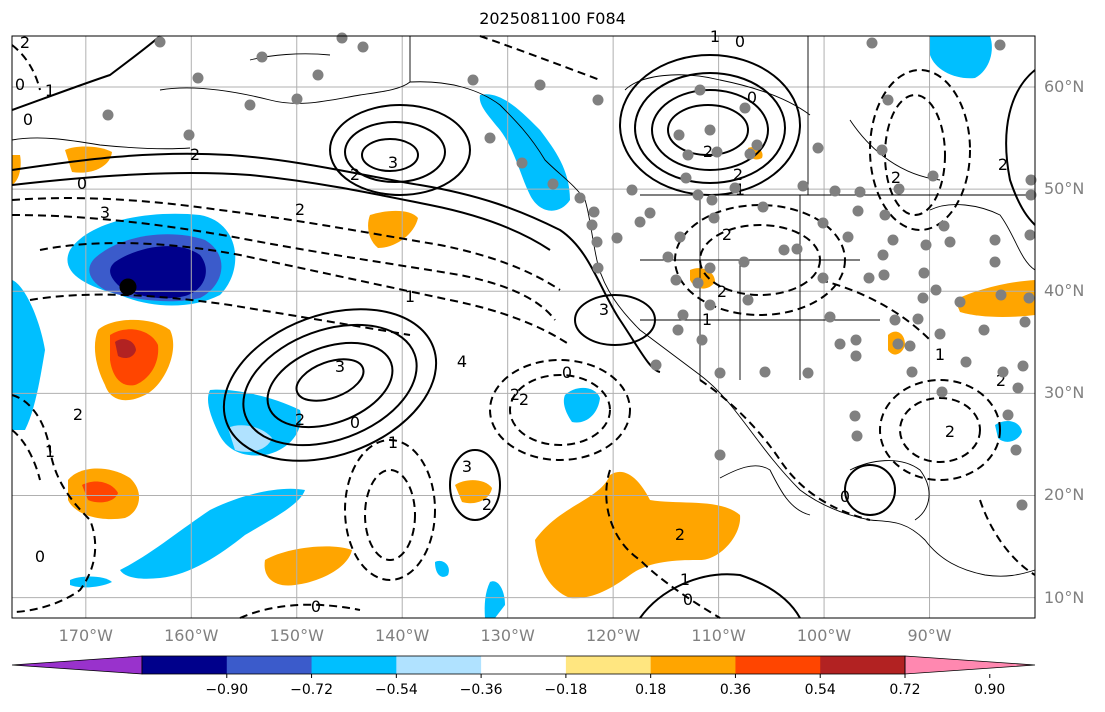 The image size is (1105, 712). Describe the element at coordinates (507, 635) in the screenshot. I see `longitude-label: 130°W` at that location.